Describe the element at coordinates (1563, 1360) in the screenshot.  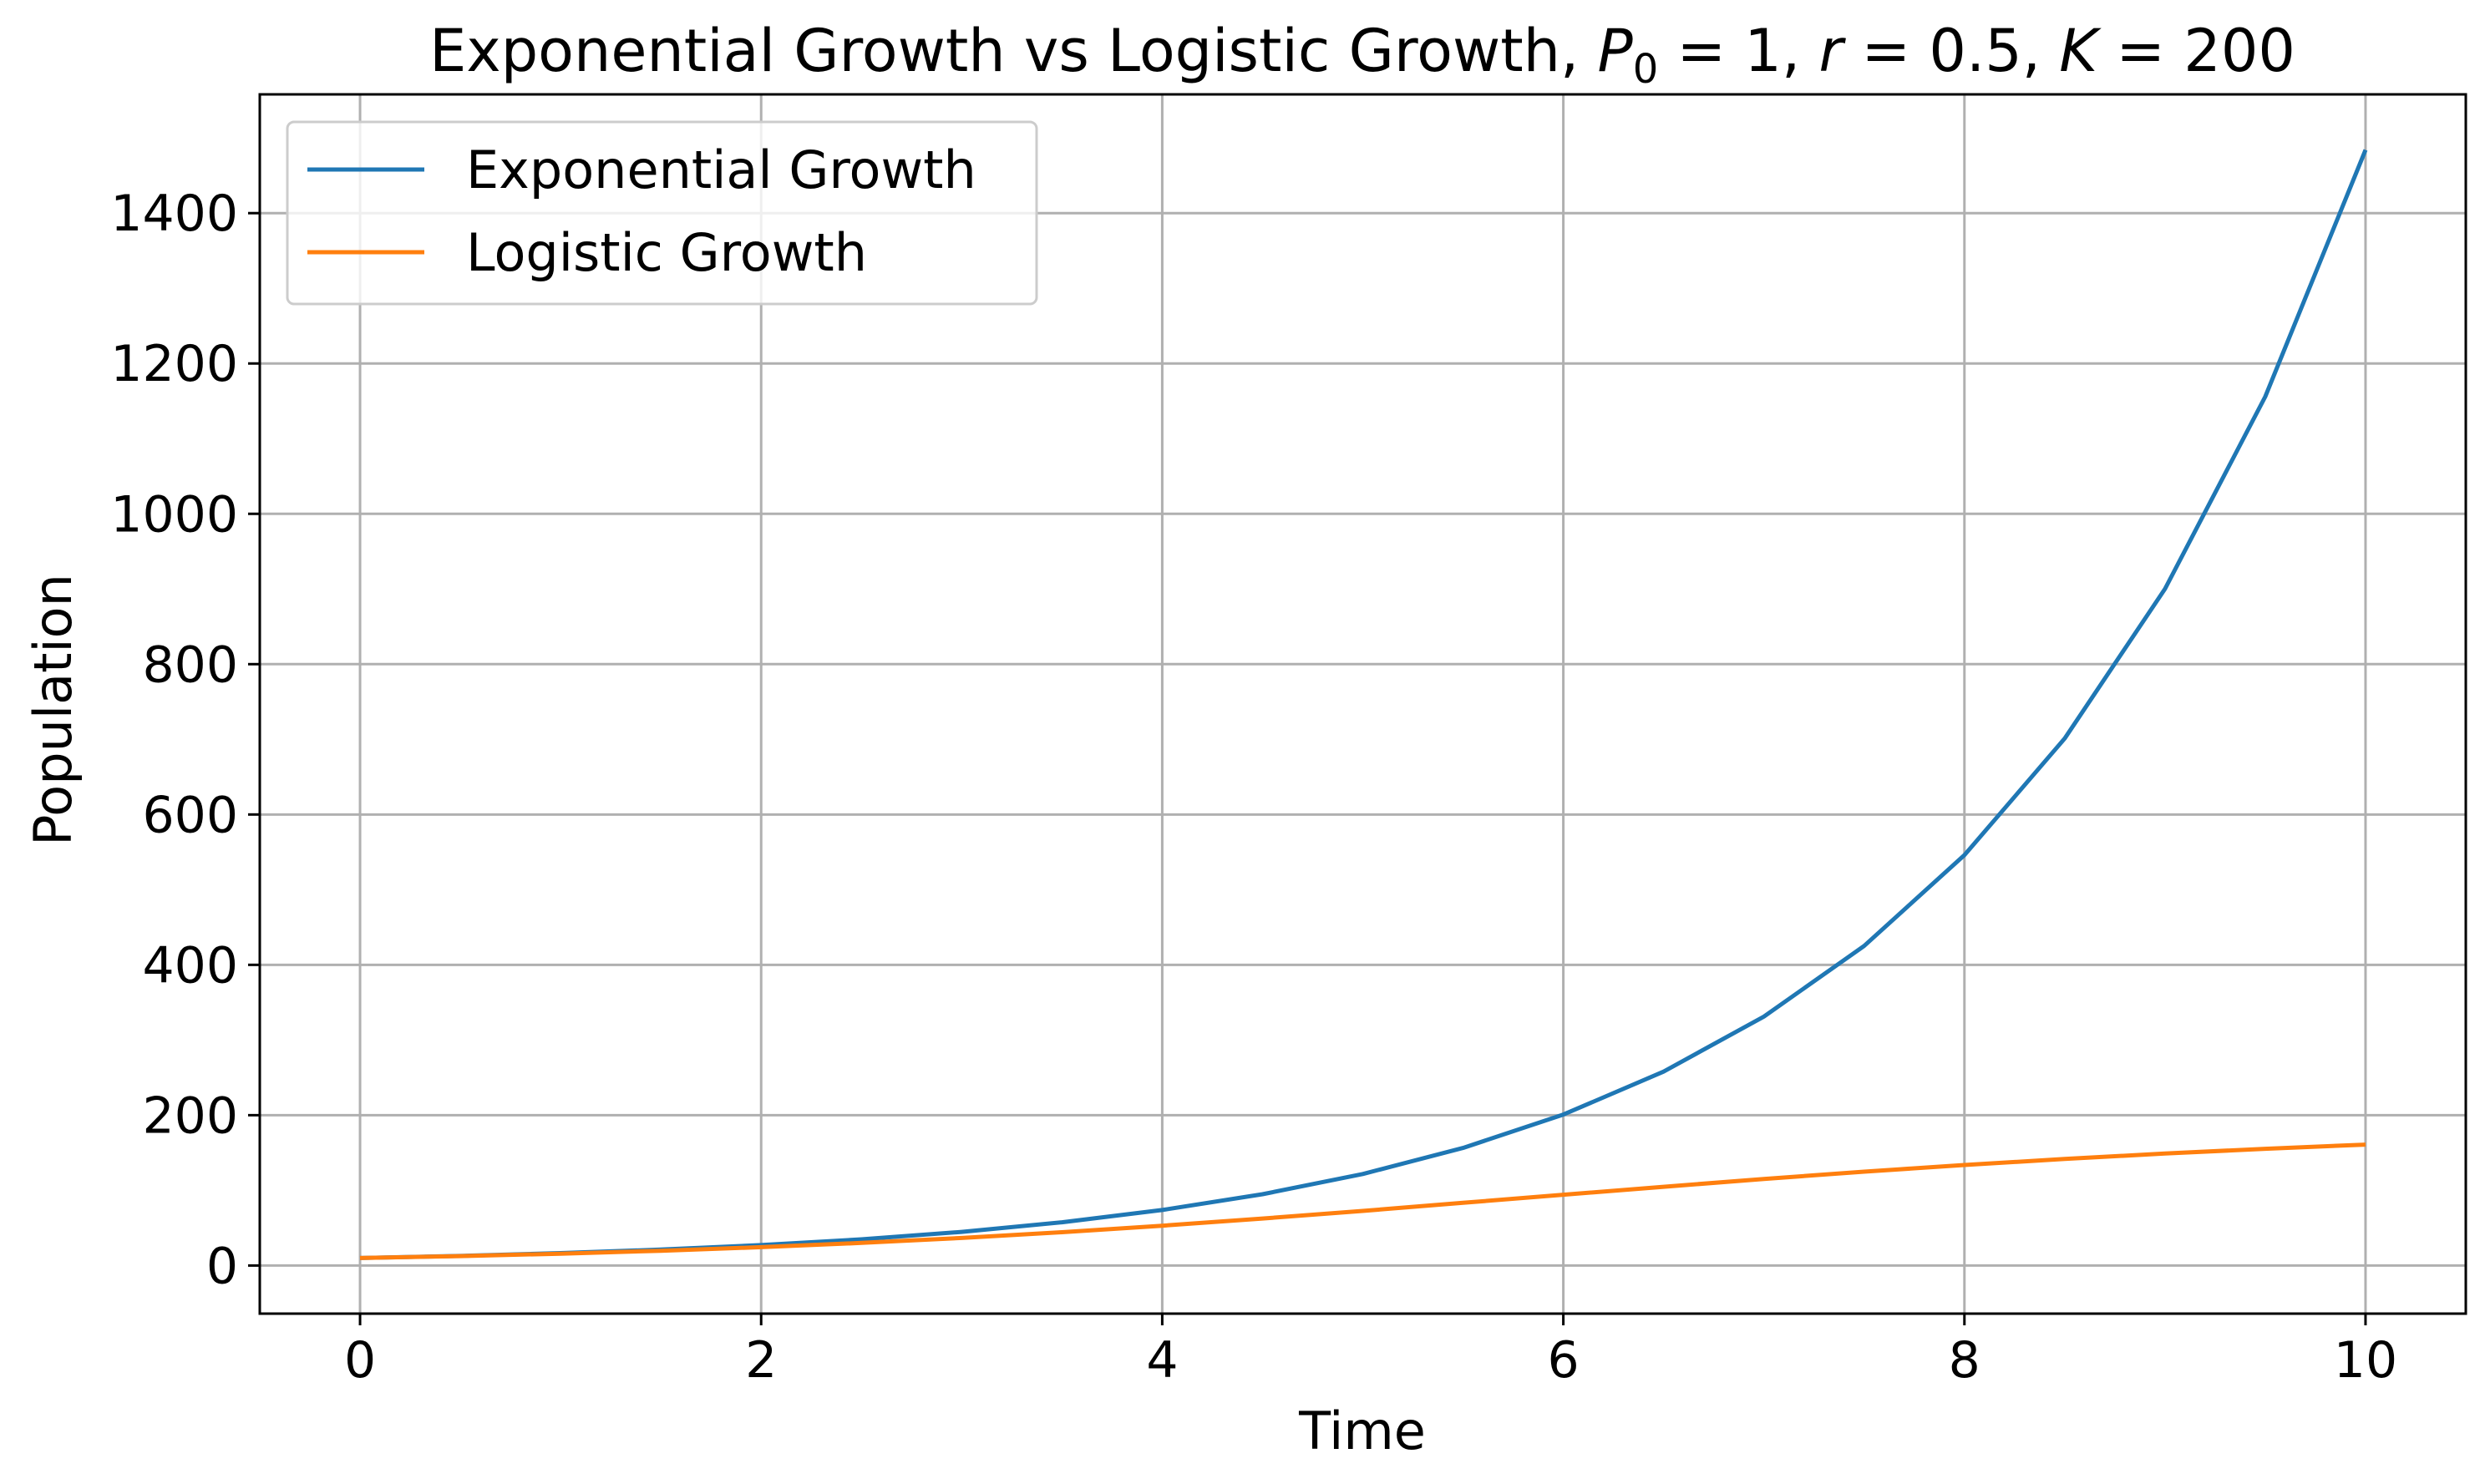
I see `x-tick-label: 6` at that location.